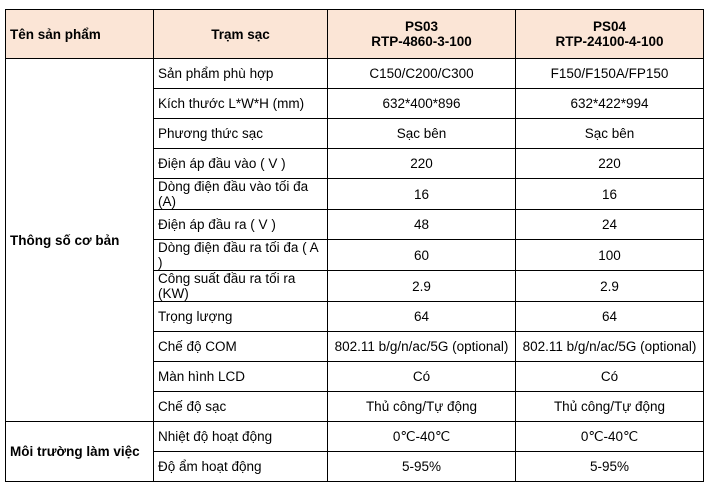  I want to click on table-row: Dòng điện đầu vào tối đa (A) 16 16, so click(355, 194).